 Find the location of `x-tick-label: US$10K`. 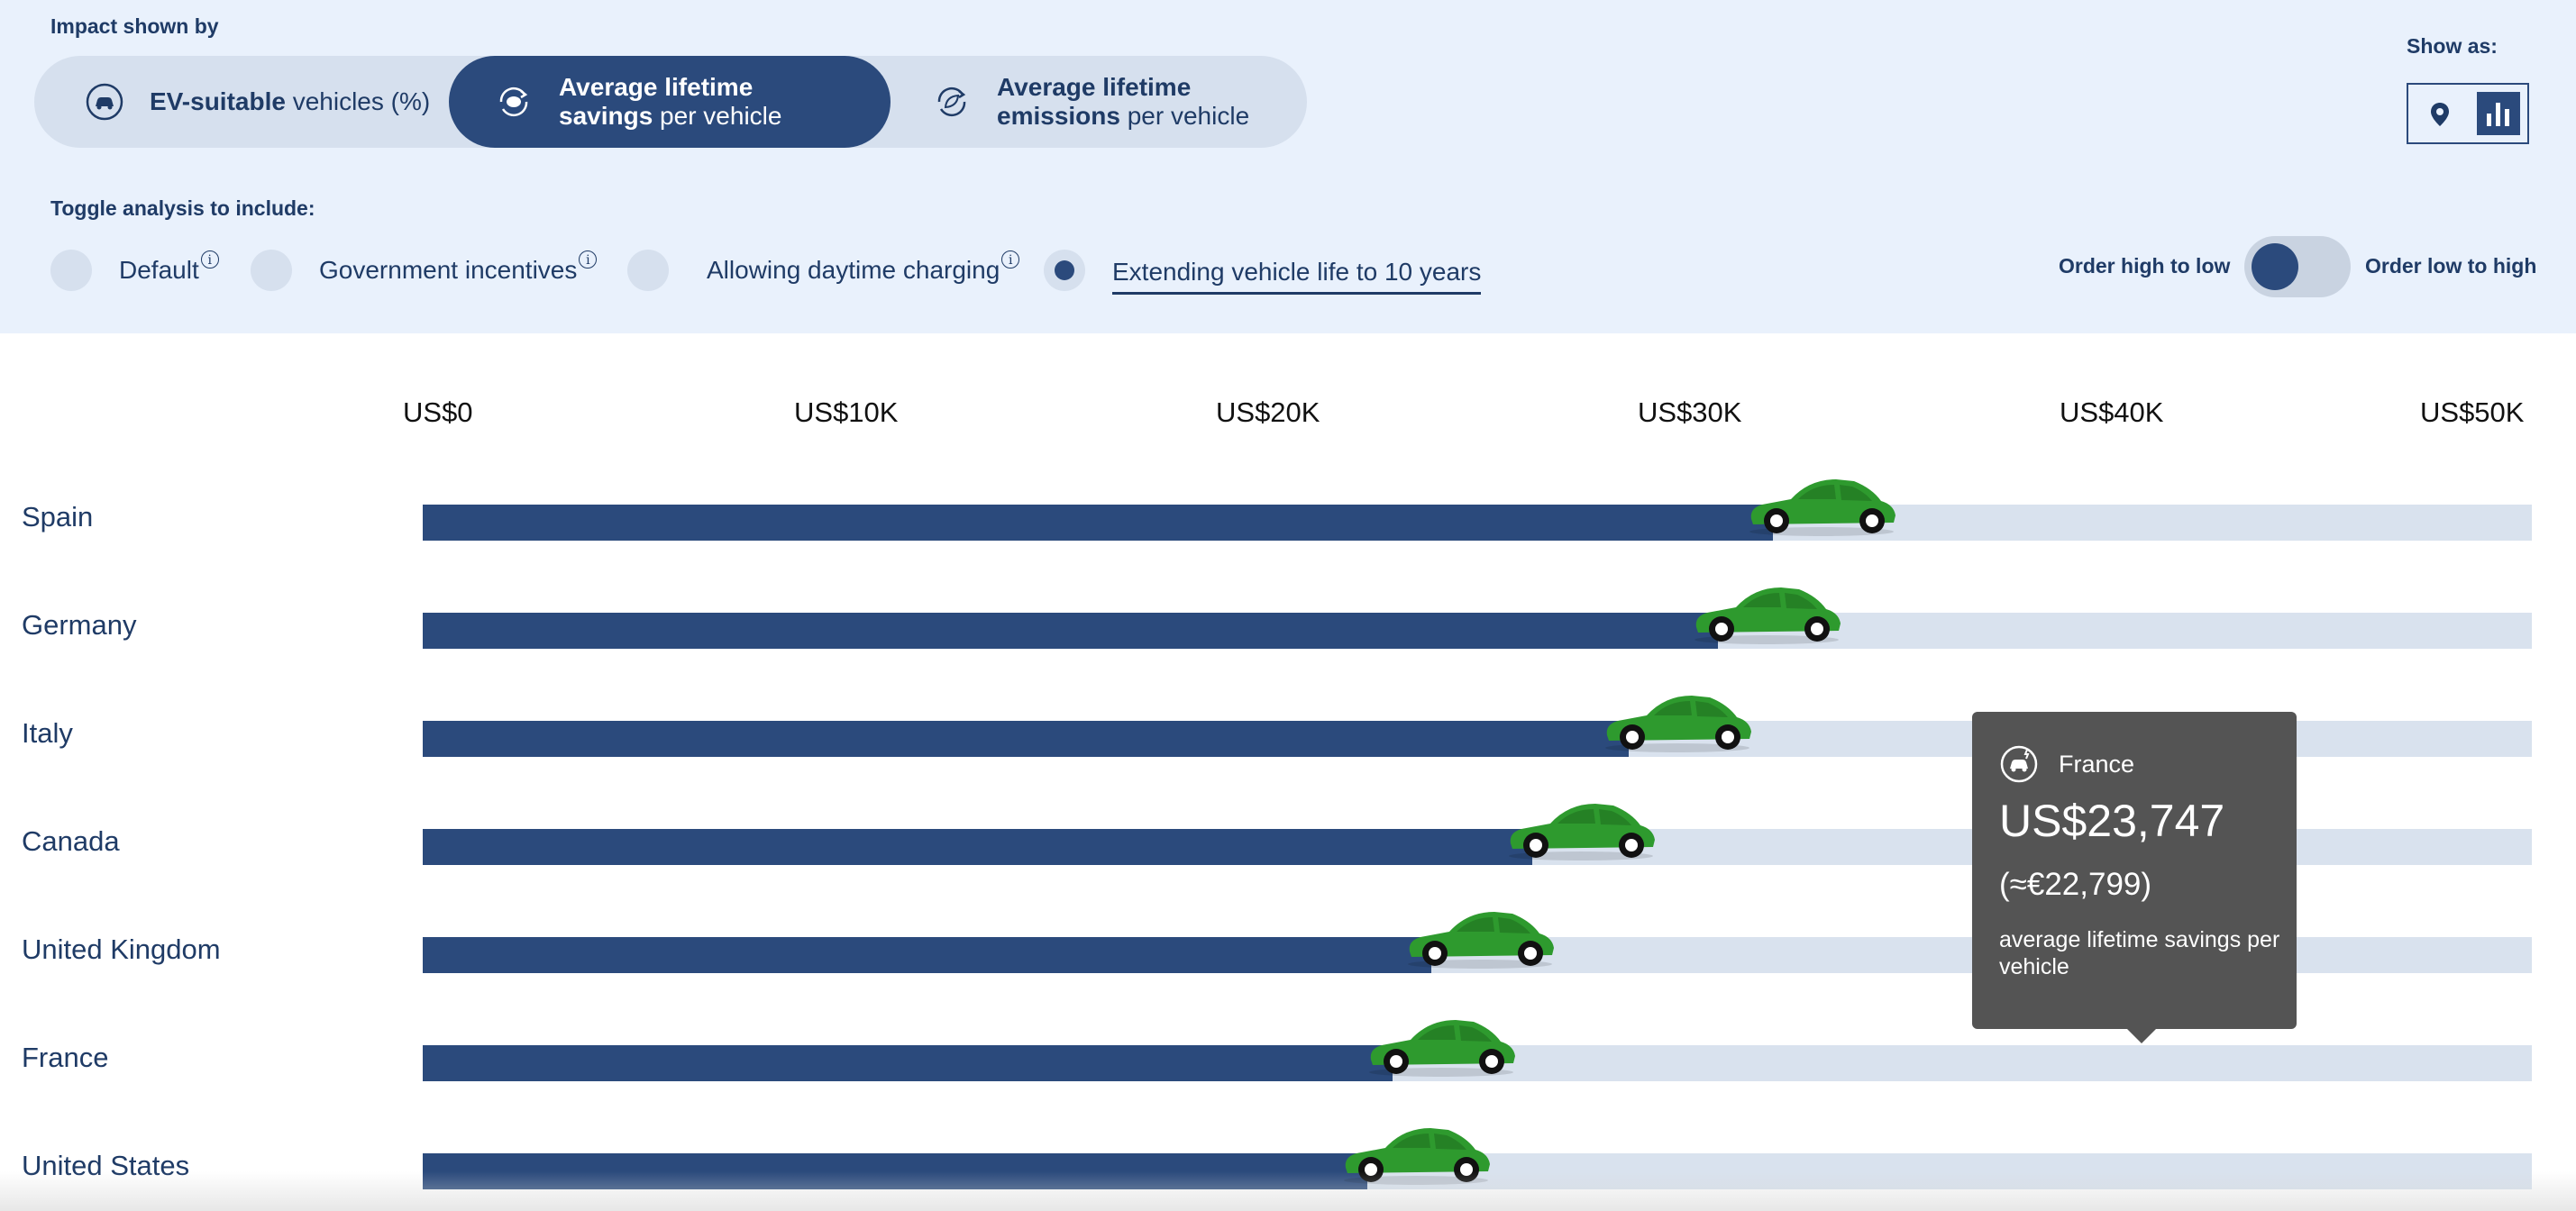

x-tick-label: US$10K is located at coordinates (846, 412).